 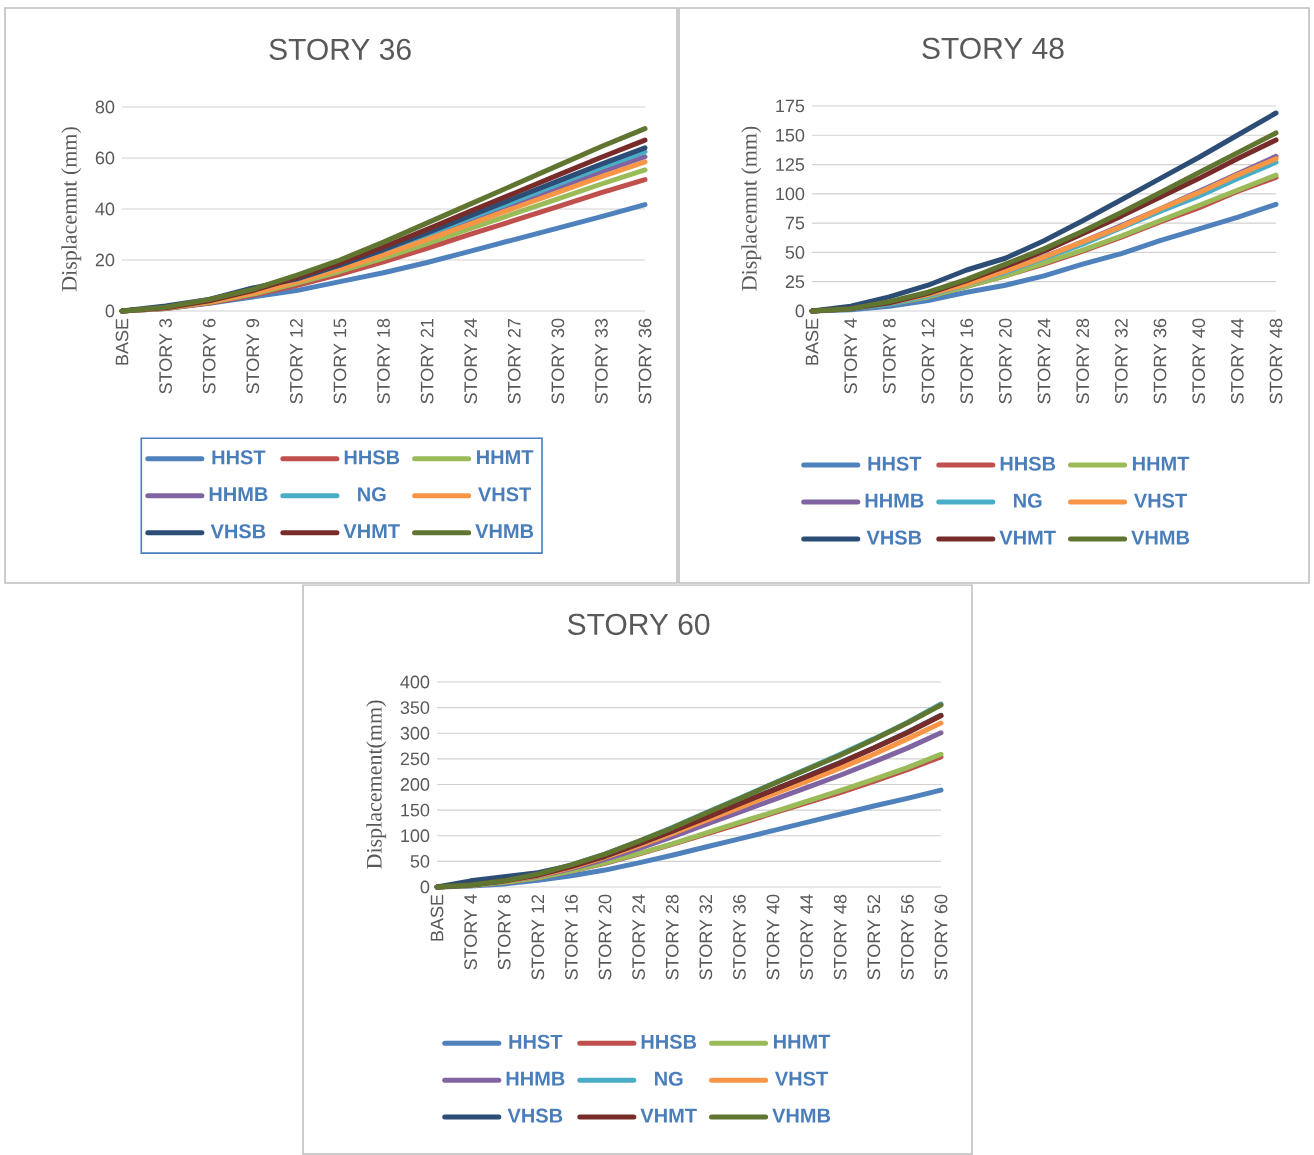 What do you see at coordinates (907, 937) in the screenshot?
I see `x-tick-label: STORY 56` at bounding box center [907, 937].